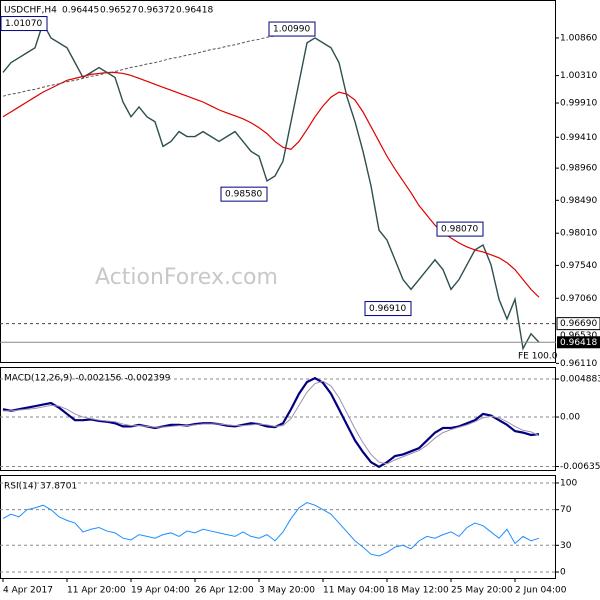 The height and width of the screenshot is (600, 600). What do you see at coordinates (541, 591) in the screenshot?
I see `x-tick-label: 2 Jun 04:00` at bounding box center [541, 591].